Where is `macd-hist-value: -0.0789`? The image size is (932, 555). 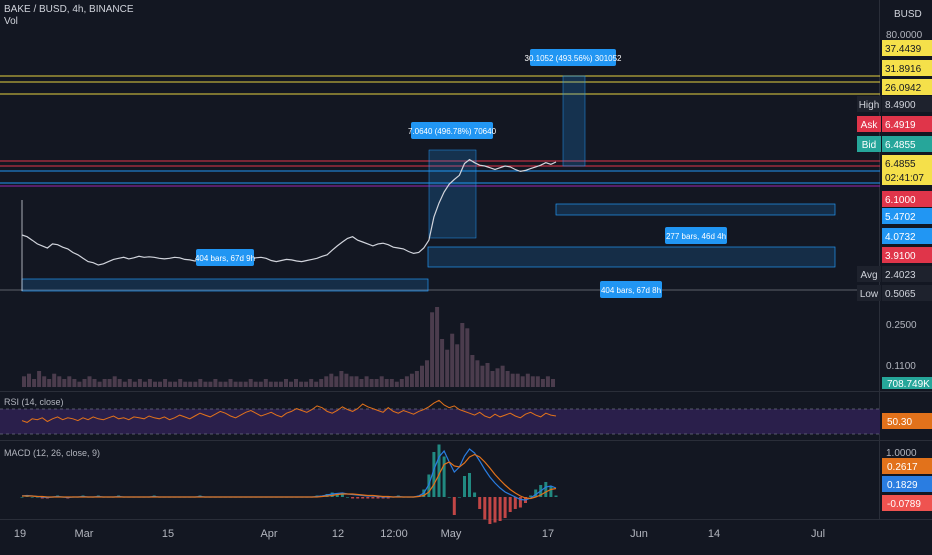 macd-hist-value: -0.0789 is located at coordinates (904, 504).